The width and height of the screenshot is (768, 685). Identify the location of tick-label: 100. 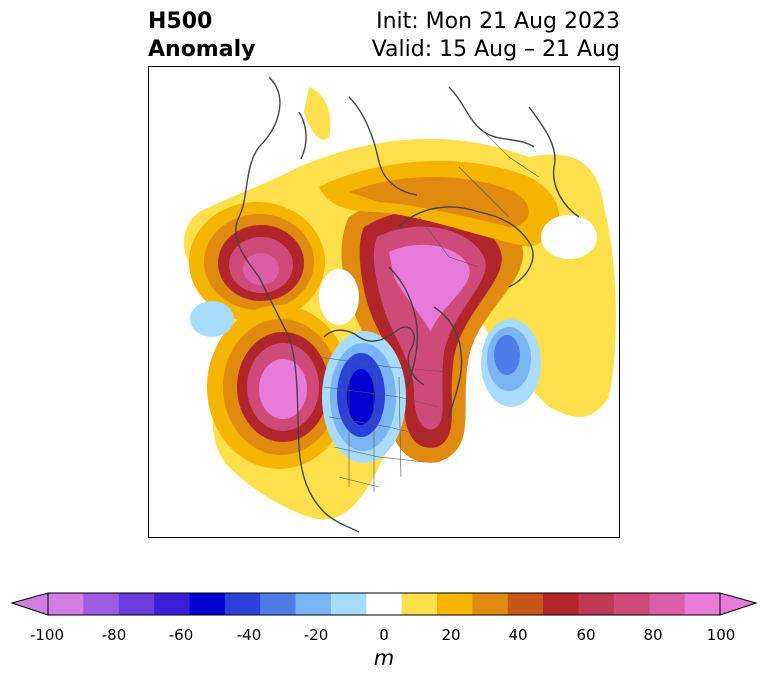
(721, 635).